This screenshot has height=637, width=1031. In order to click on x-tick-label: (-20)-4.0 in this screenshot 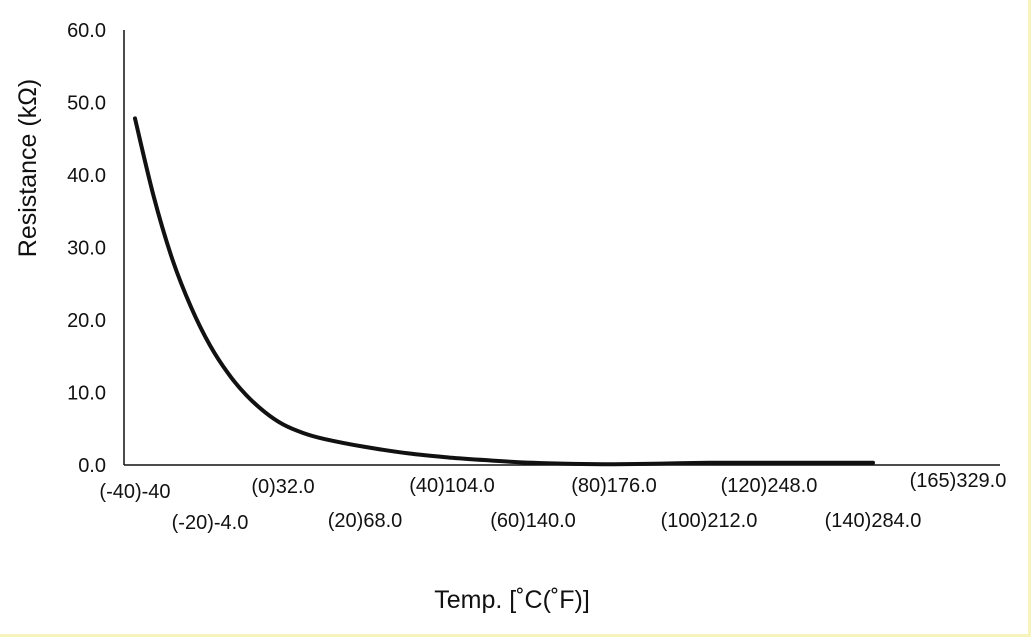, I will do `click(210, 523)`.